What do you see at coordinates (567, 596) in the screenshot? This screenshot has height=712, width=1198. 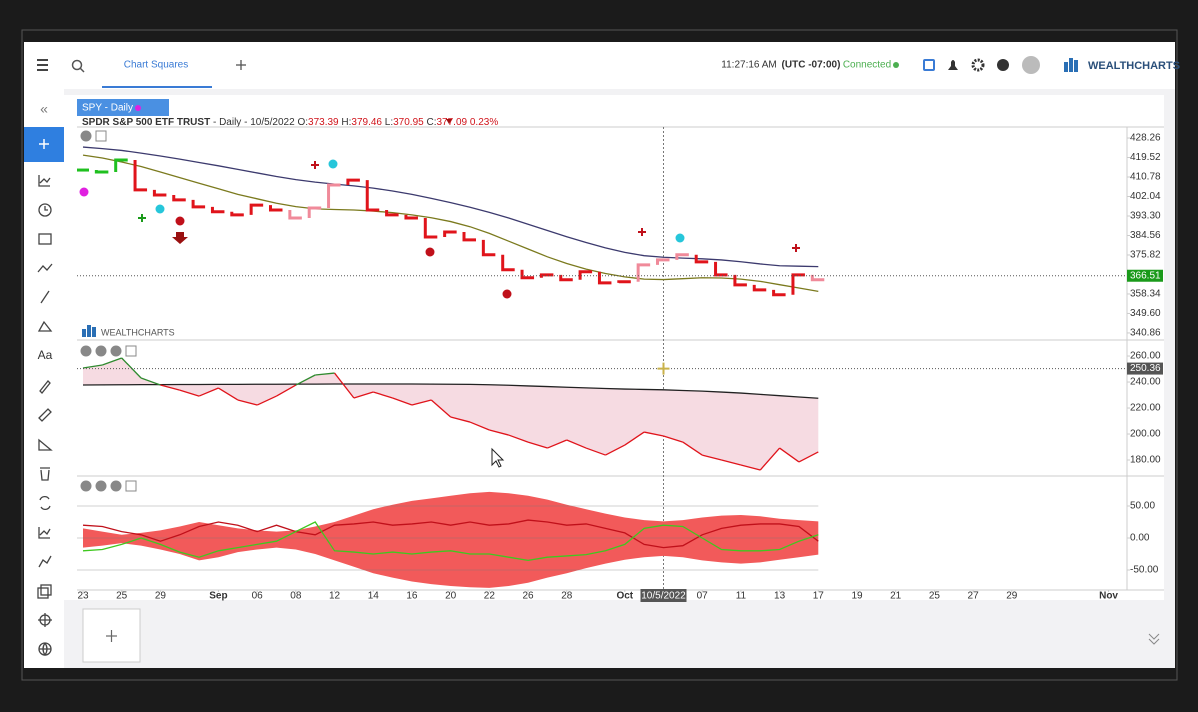 I see `x-tick-label: 28` at bounding box center [567, 596].